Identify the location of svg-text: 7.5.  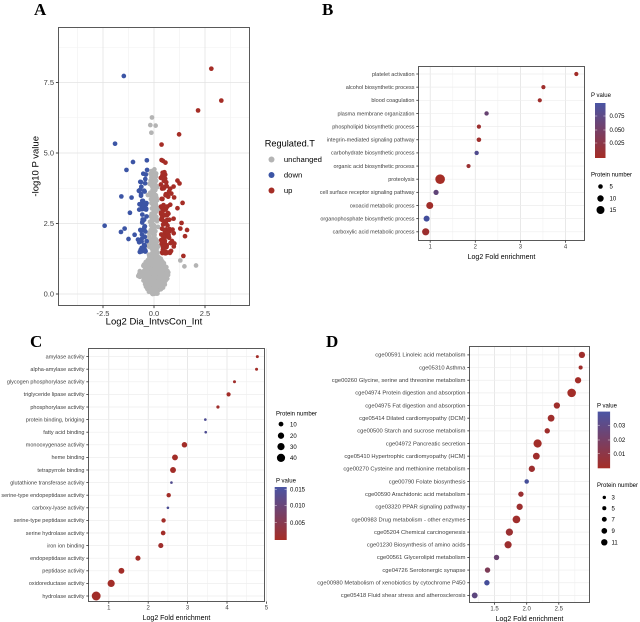
(49, 82).